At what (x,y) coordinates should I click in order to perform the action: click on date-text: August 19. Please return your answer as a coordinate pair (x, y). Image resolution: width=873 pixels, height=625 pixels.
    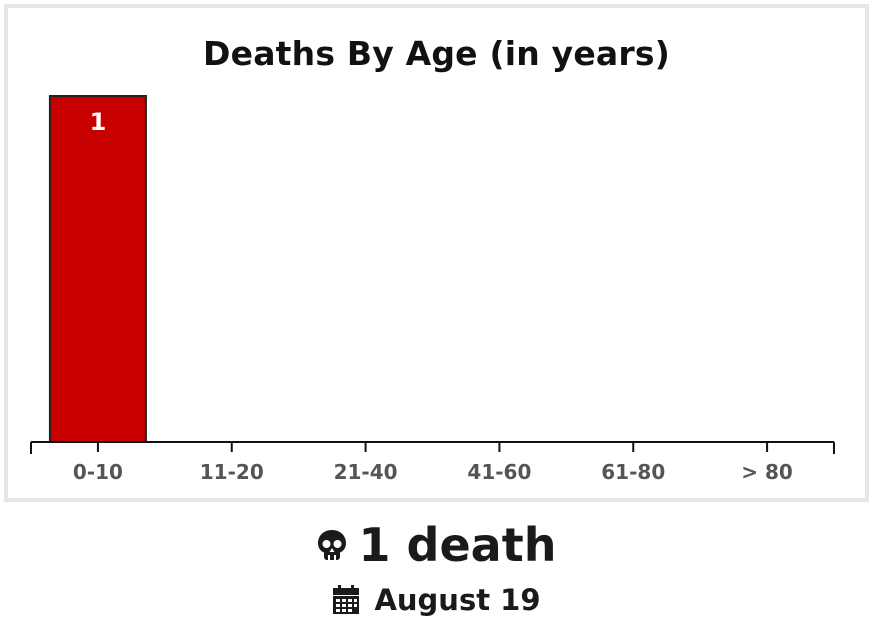
    Looking at the image, I should click on (457, 600).